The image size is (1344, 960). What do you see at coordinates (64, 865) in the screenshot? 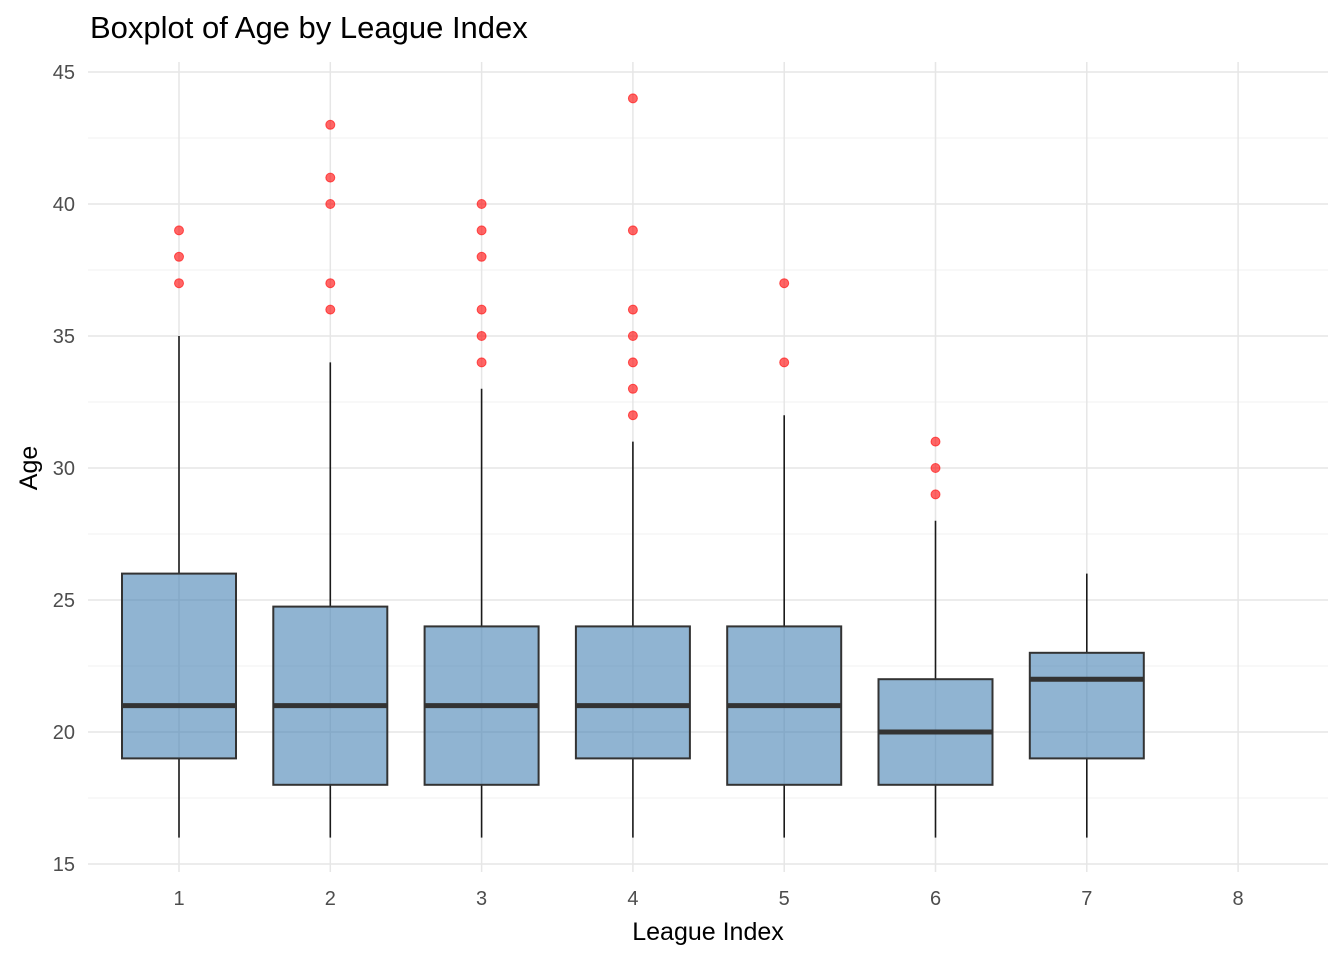
I see `y-tick-label: 15` at bounding box center [64, 865].